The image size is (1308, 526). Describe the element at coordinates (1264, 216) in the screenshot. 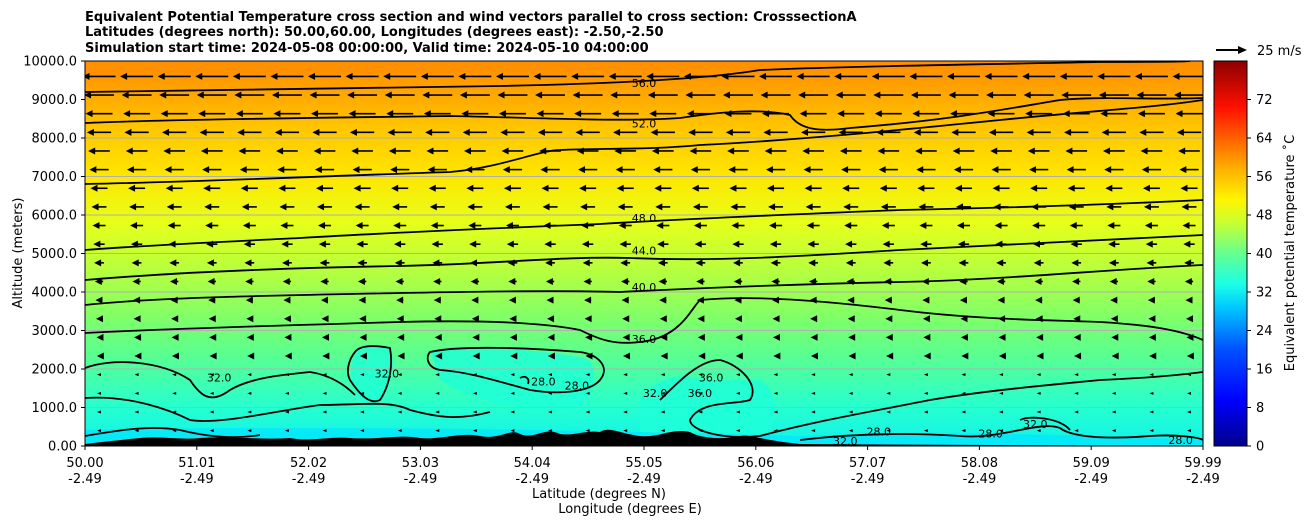

I see `colorbar-tick-label: 48` at that location.